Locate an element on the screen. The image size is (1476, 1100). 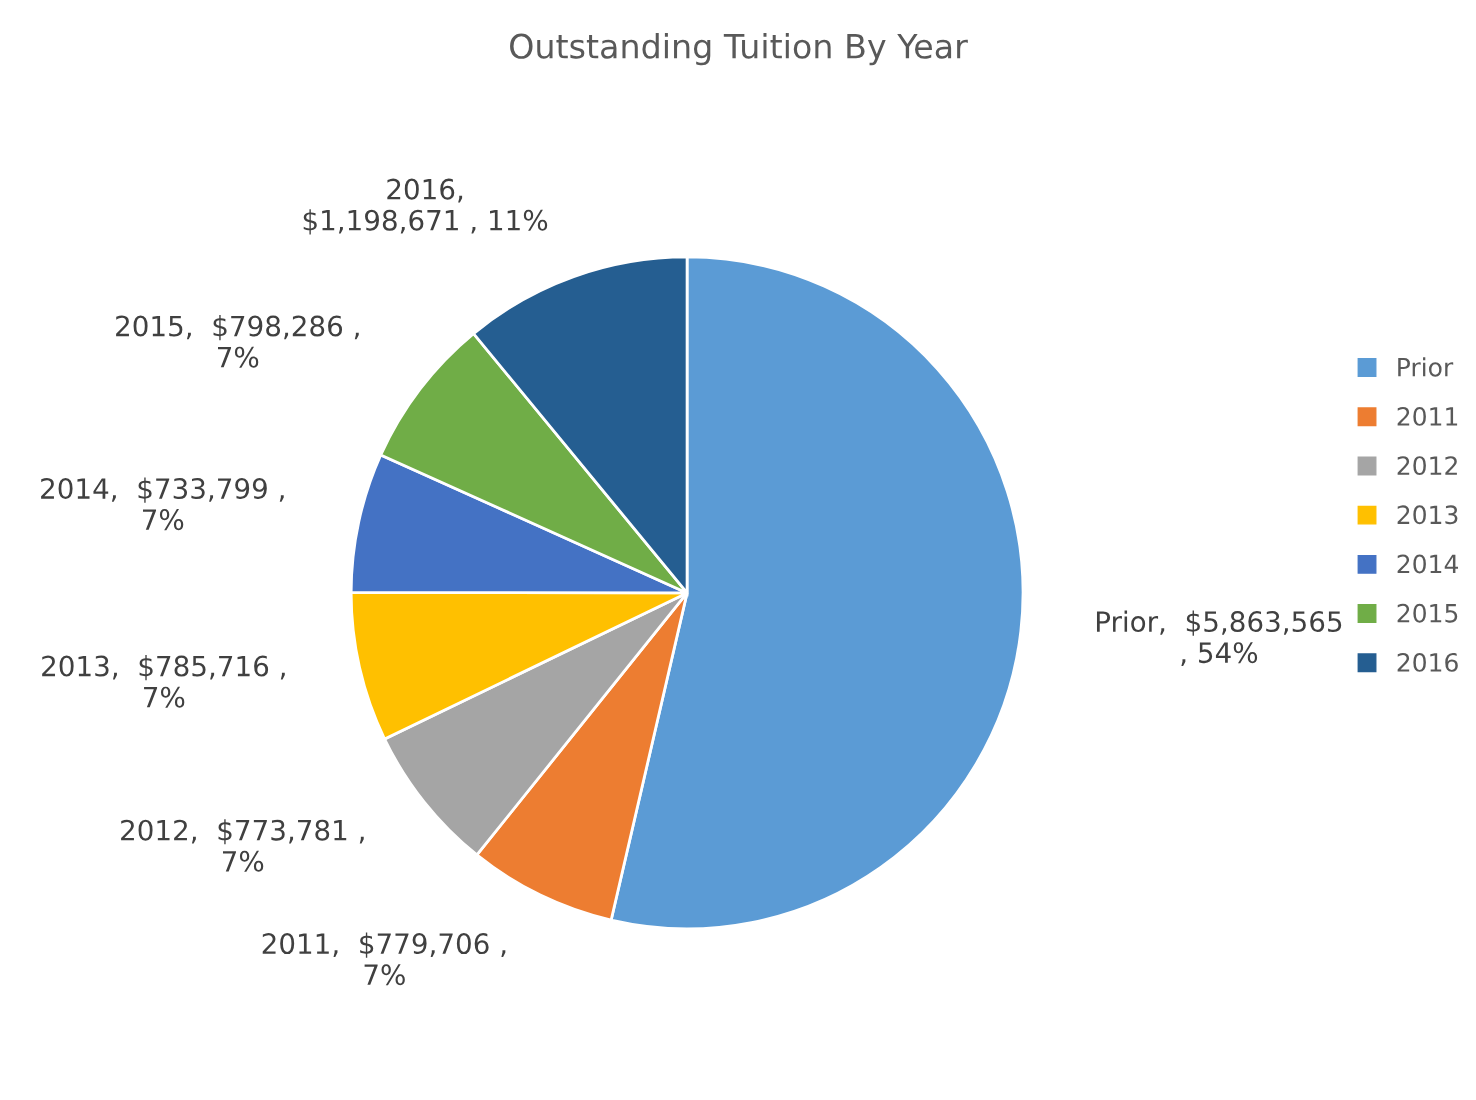
data-label: 2015, $798,286 , 7% is located at coordinates (237, 341).